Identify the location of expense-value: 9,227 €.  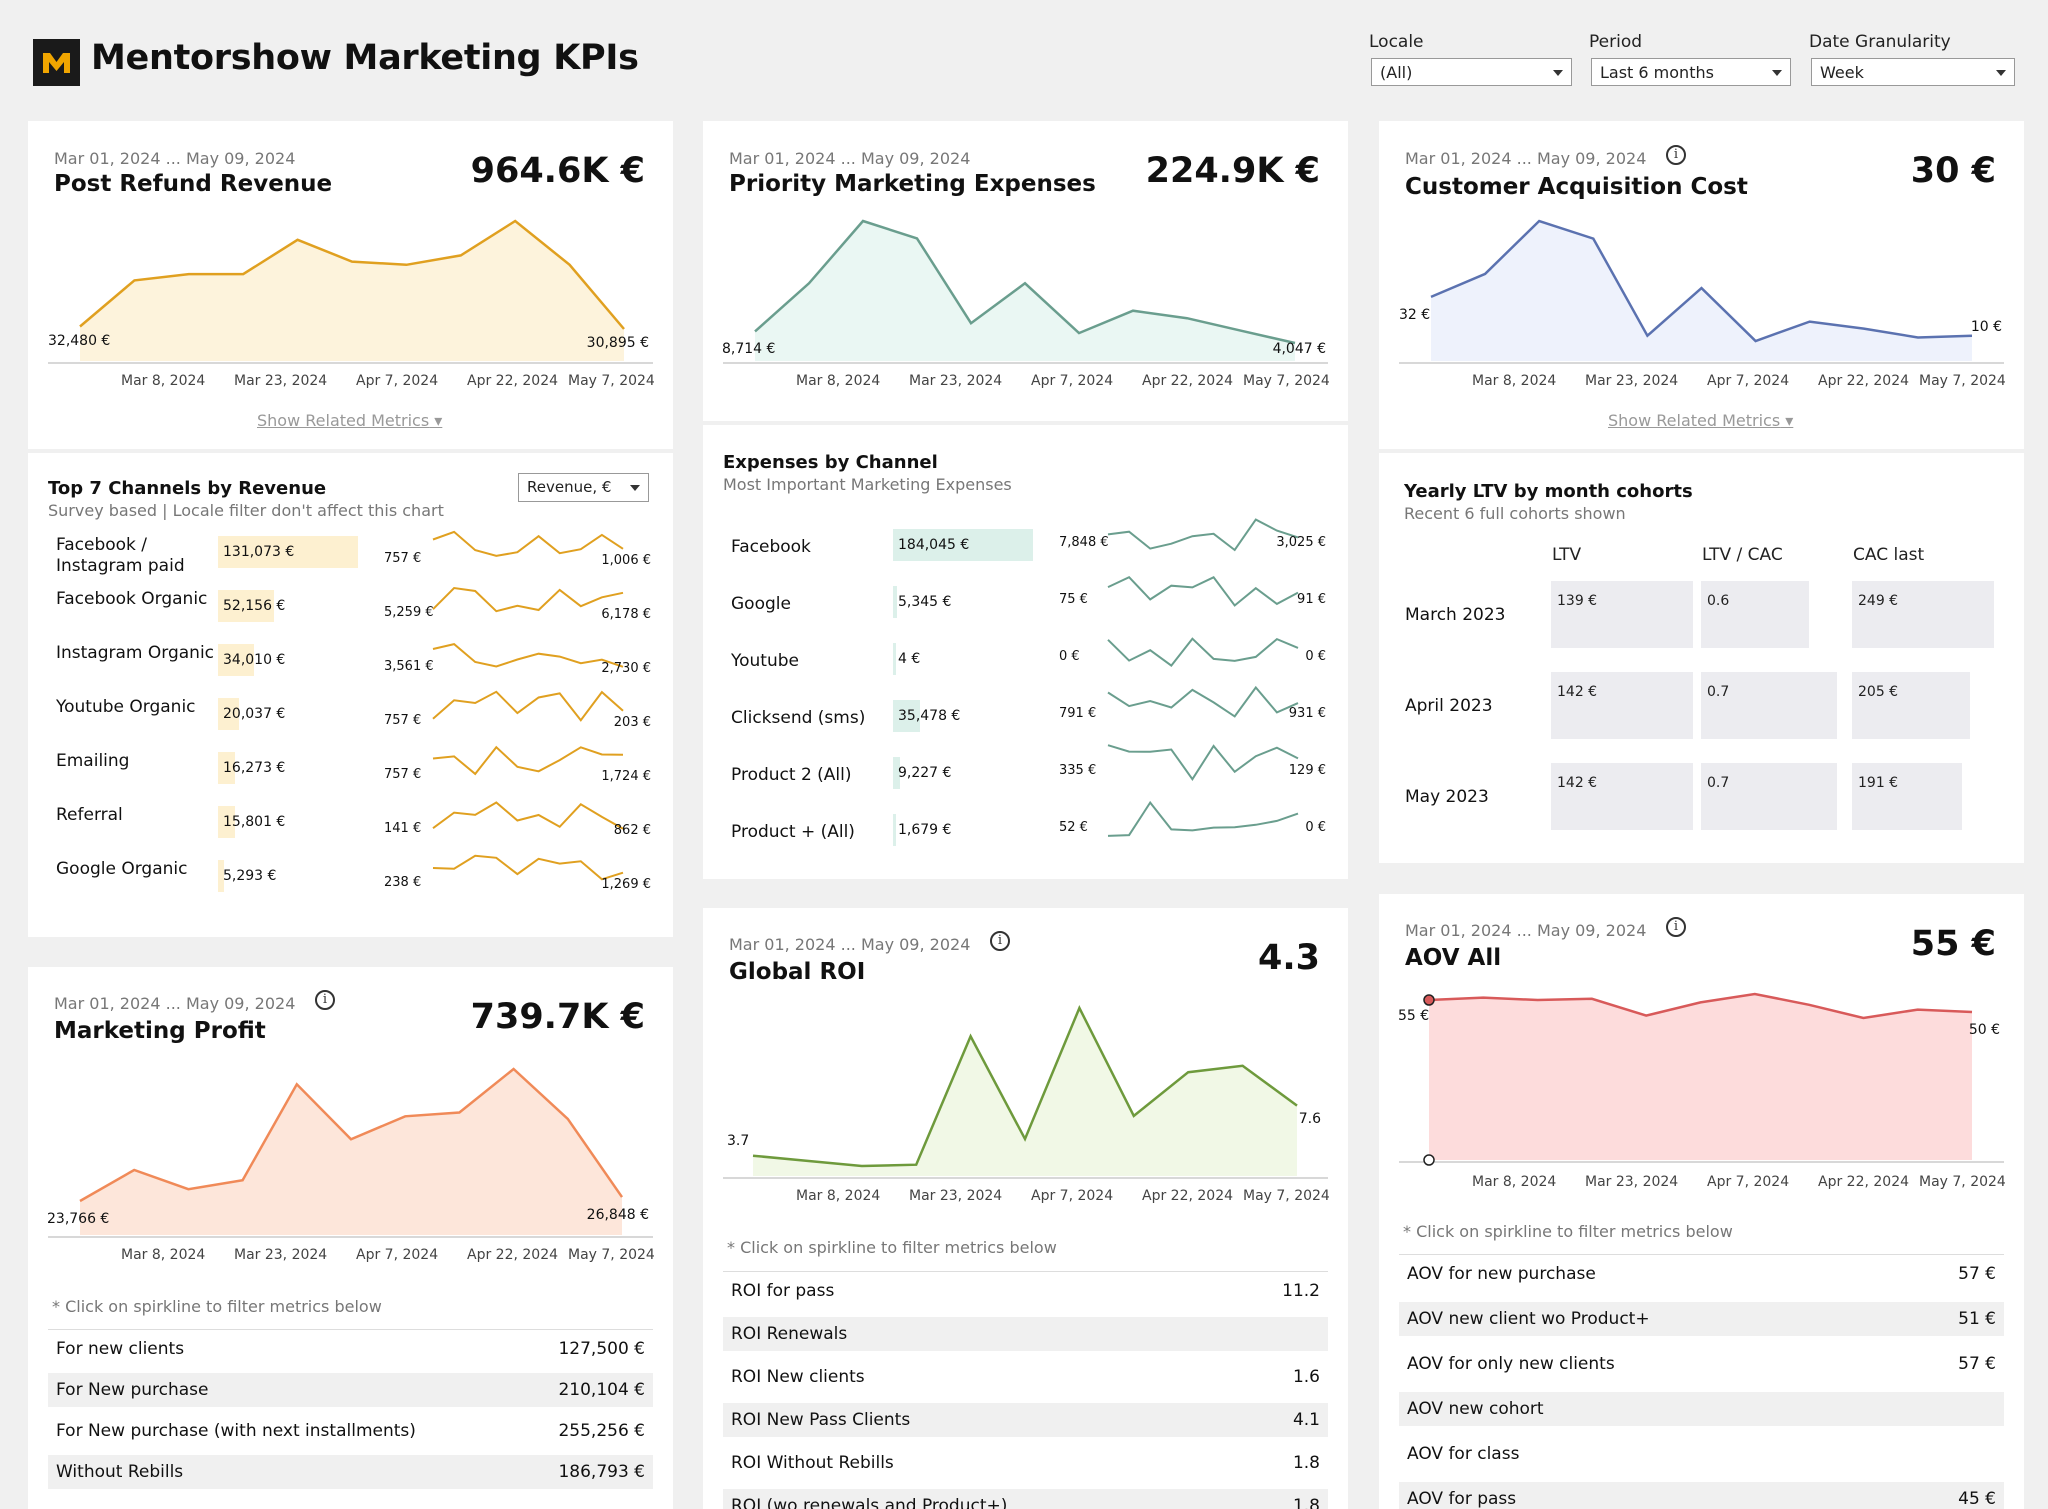
(925, 773).